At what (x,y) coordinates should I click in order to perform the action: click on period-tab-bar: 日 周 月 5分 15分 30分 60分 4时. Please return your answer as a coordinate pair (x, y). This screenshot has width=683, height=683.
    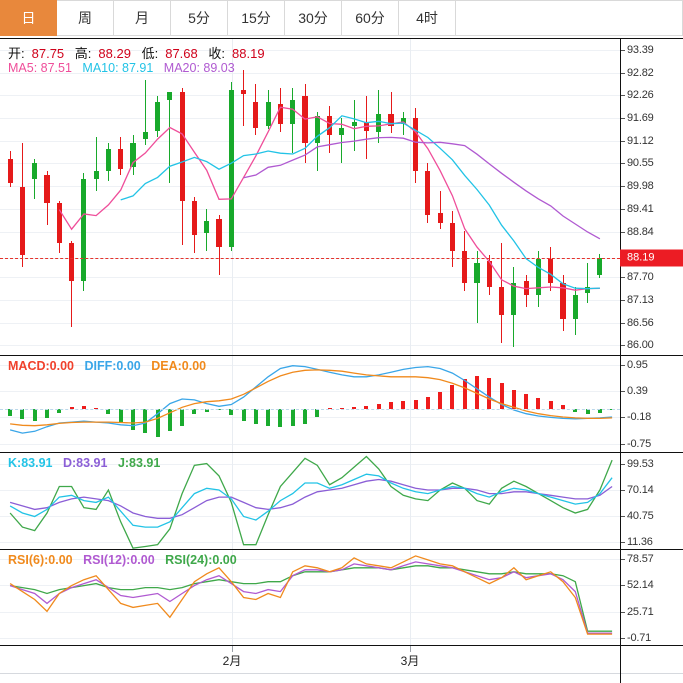
    Looking at the image, I should click on (341, 19).